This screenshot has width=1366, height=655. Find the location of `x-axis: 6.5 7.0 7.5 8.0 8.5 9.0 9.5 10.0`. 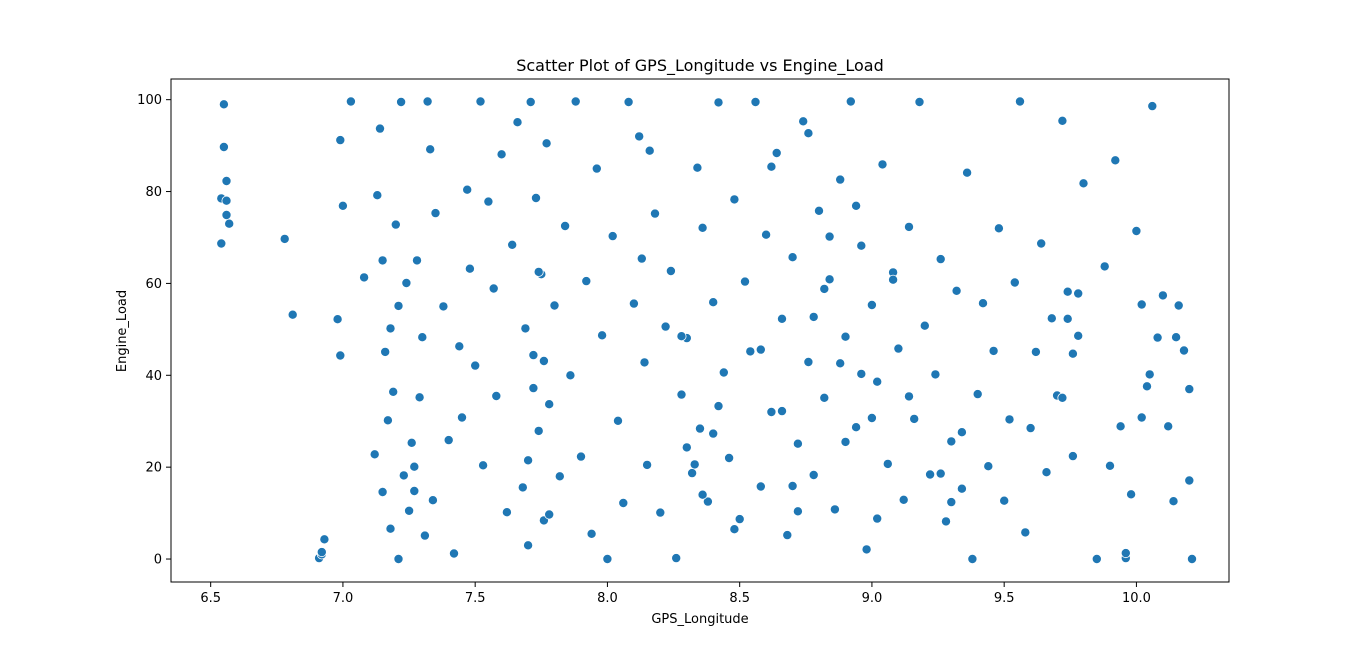

x-axis: 6.5 7.0 7.5 8.0 8.5 9.0 9.5 10.0 is located at coordinates (675, 594).